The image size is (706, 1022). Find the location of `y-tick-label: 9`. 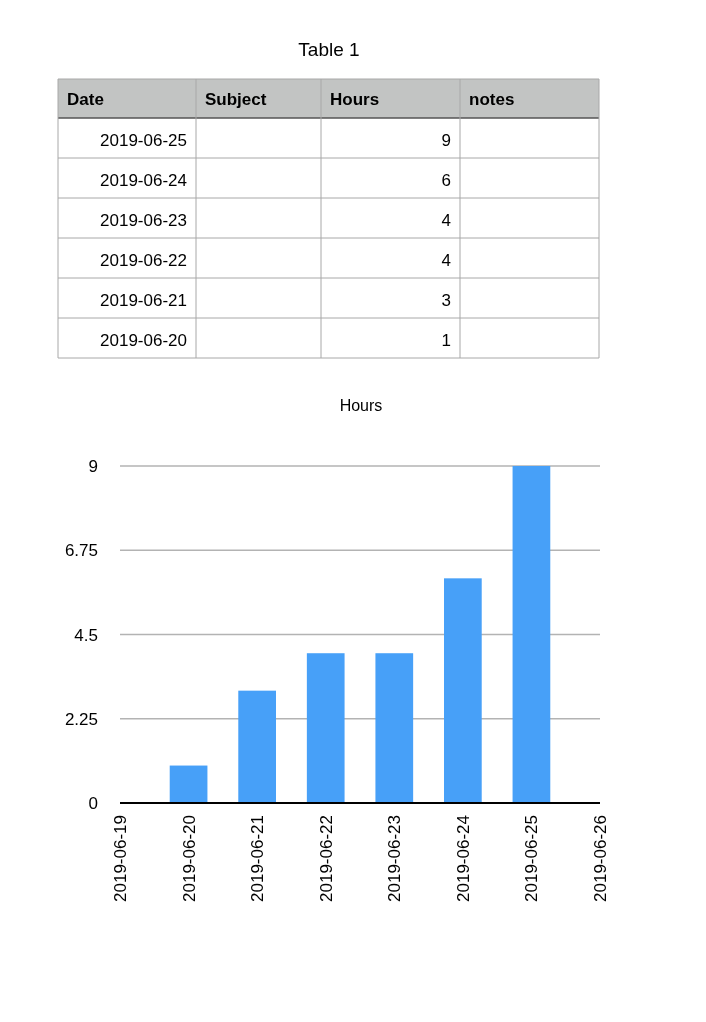

y-tick-label: 9 is located at coordinates (93, 466).